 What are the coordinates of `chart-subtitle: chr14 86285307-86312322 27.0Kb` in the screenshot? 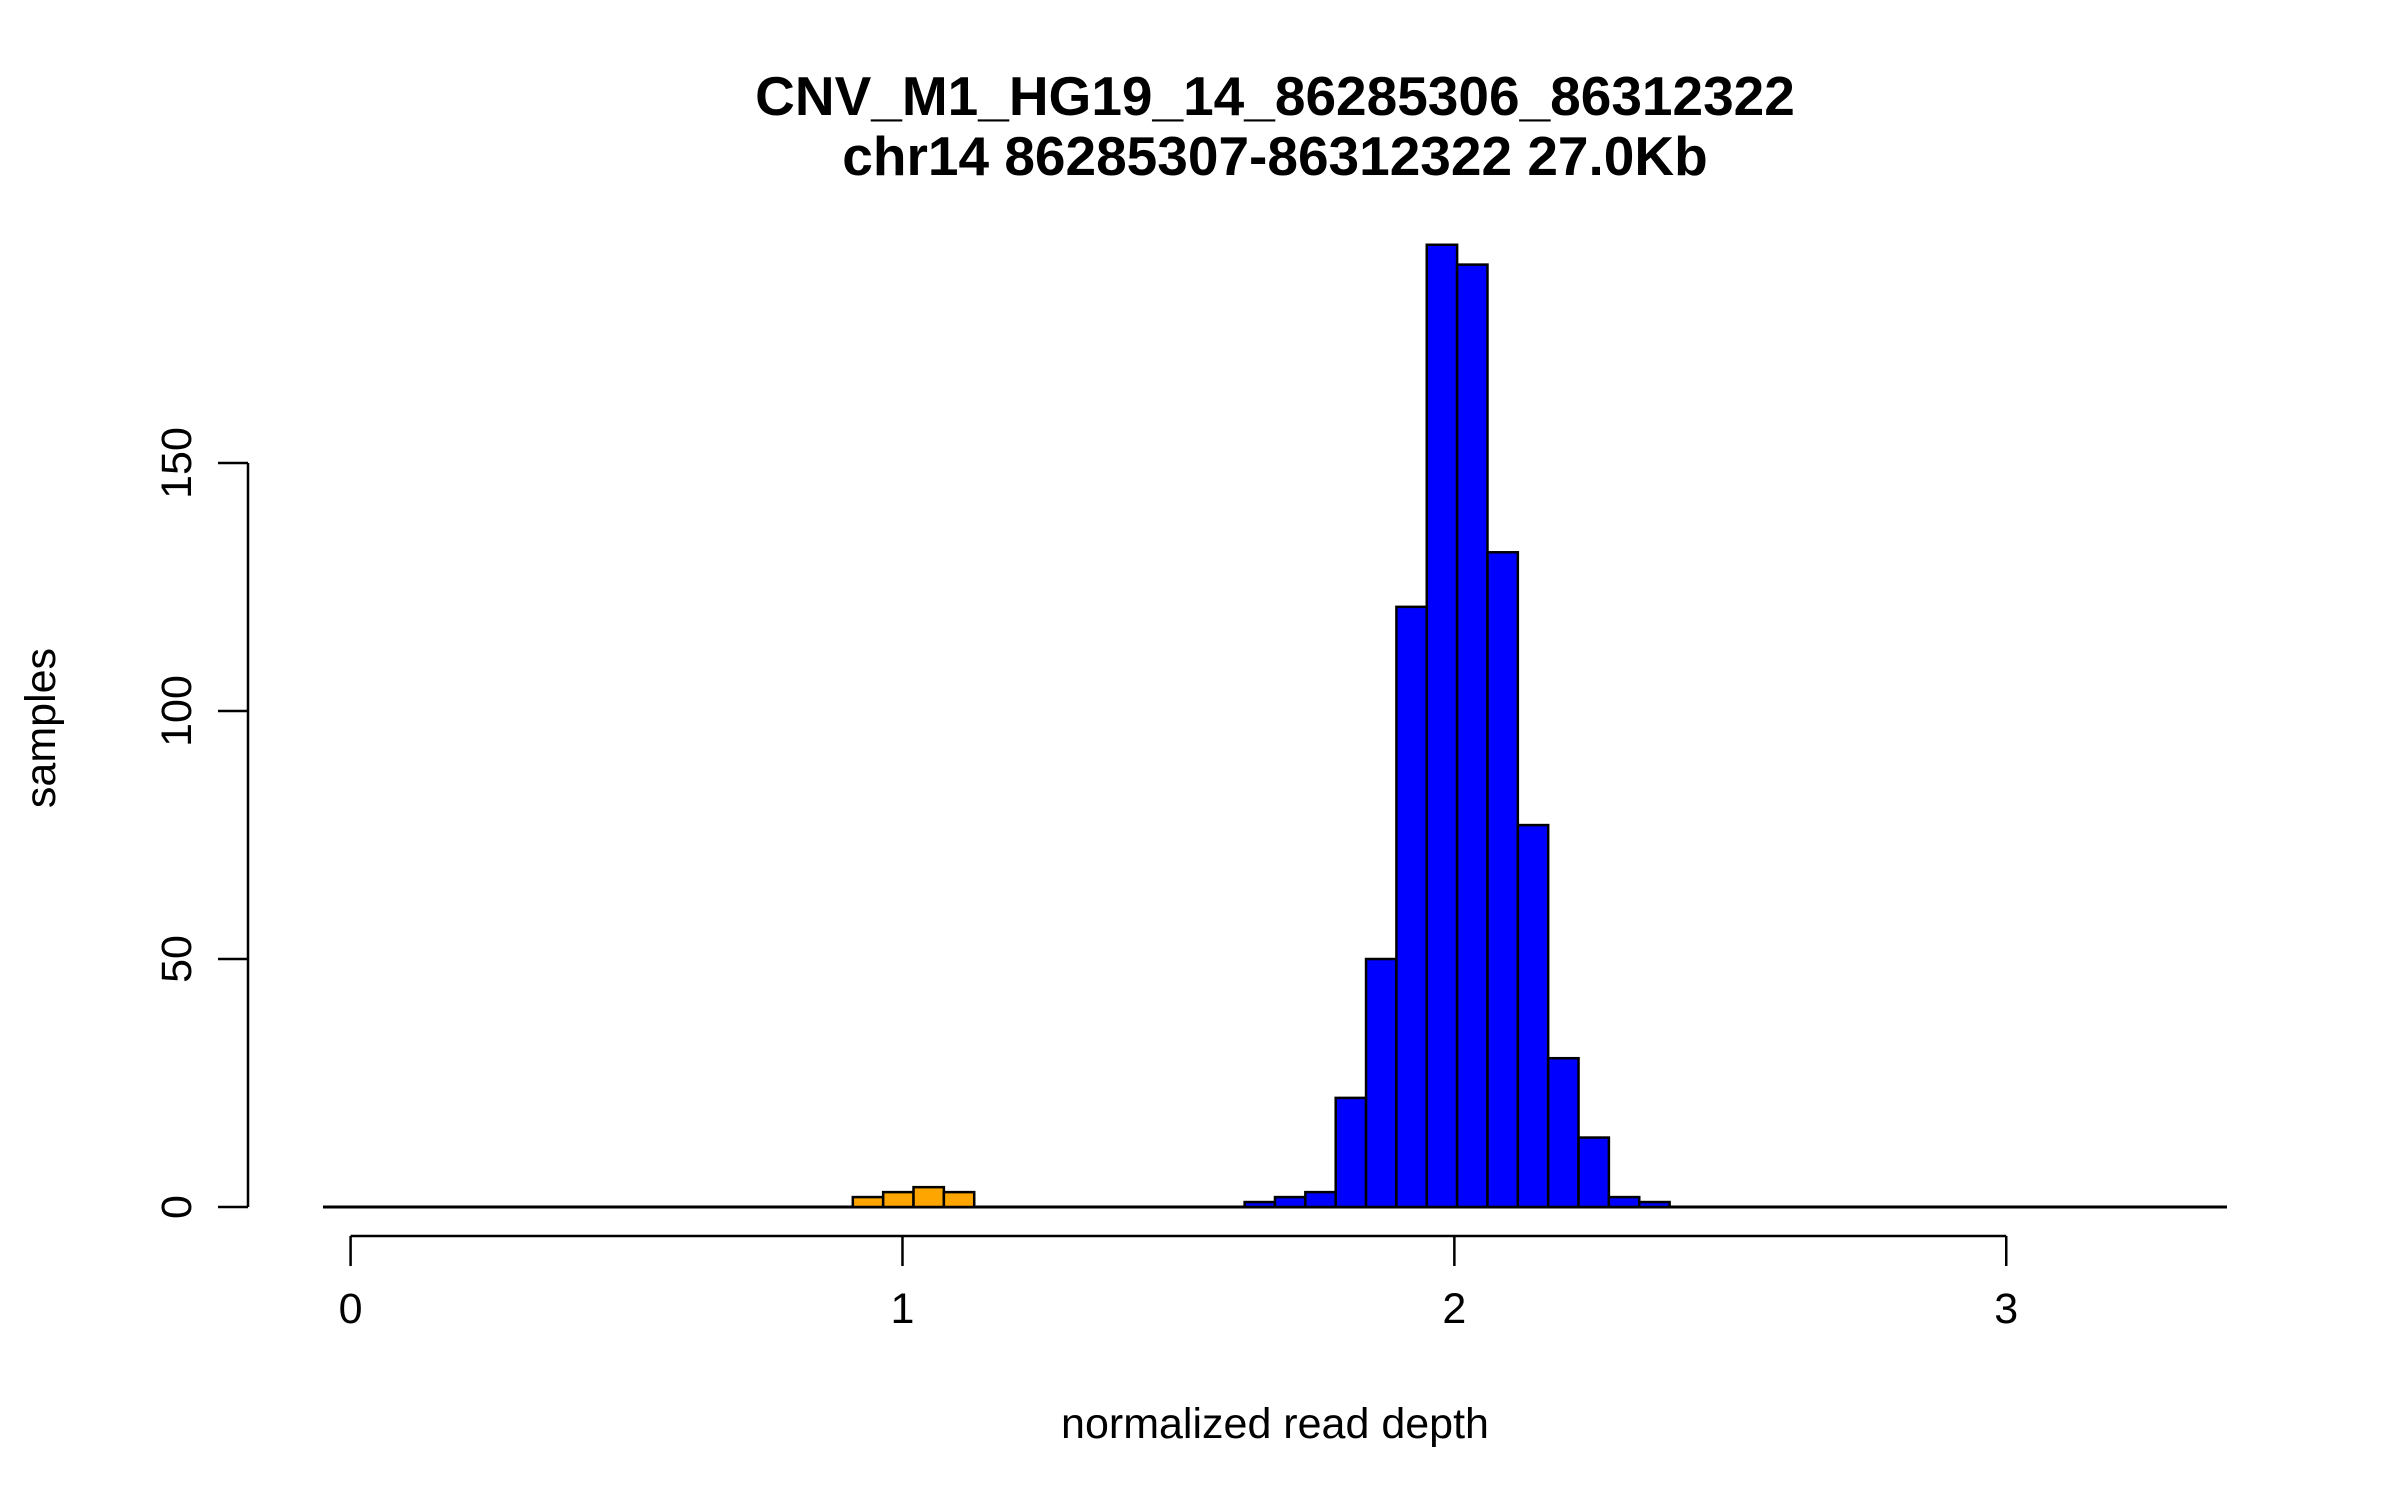 It's located at (1274, 156).